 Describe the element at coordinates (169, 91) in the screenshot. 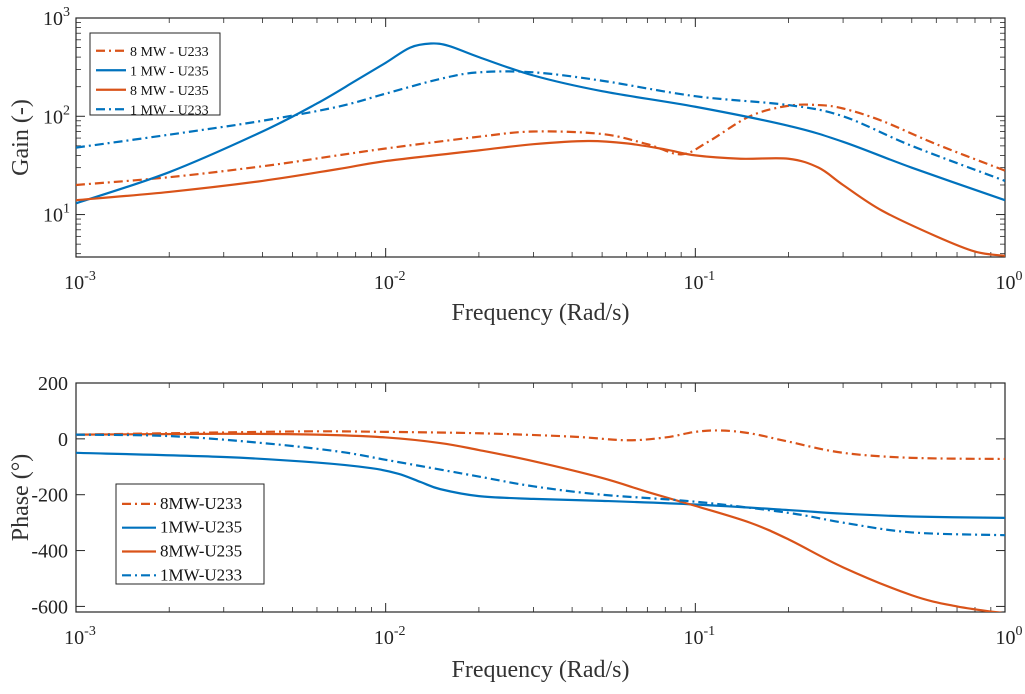

I see `legend-label: 8 MW - U235` at that location.